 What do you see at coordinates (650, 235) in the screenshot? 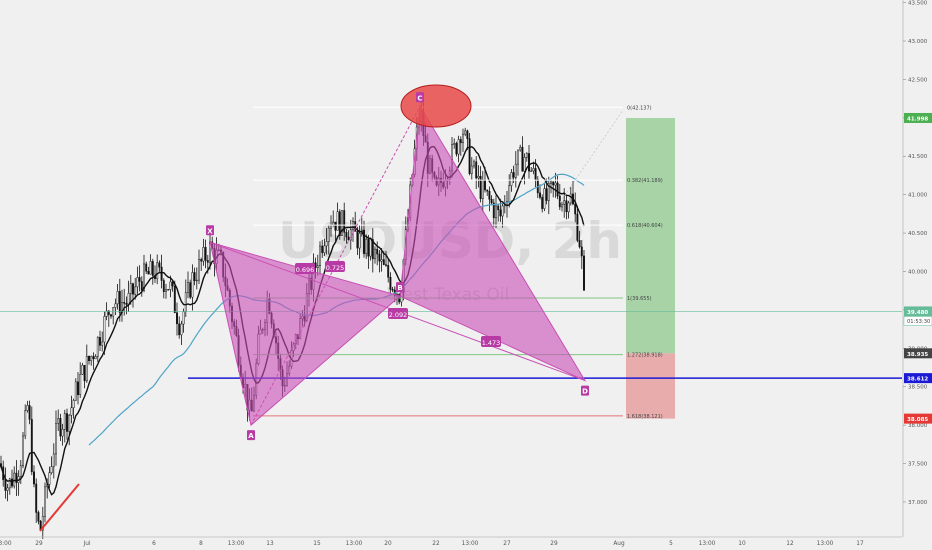
I see `position-profit-zone` at bounding box center [650, 235].